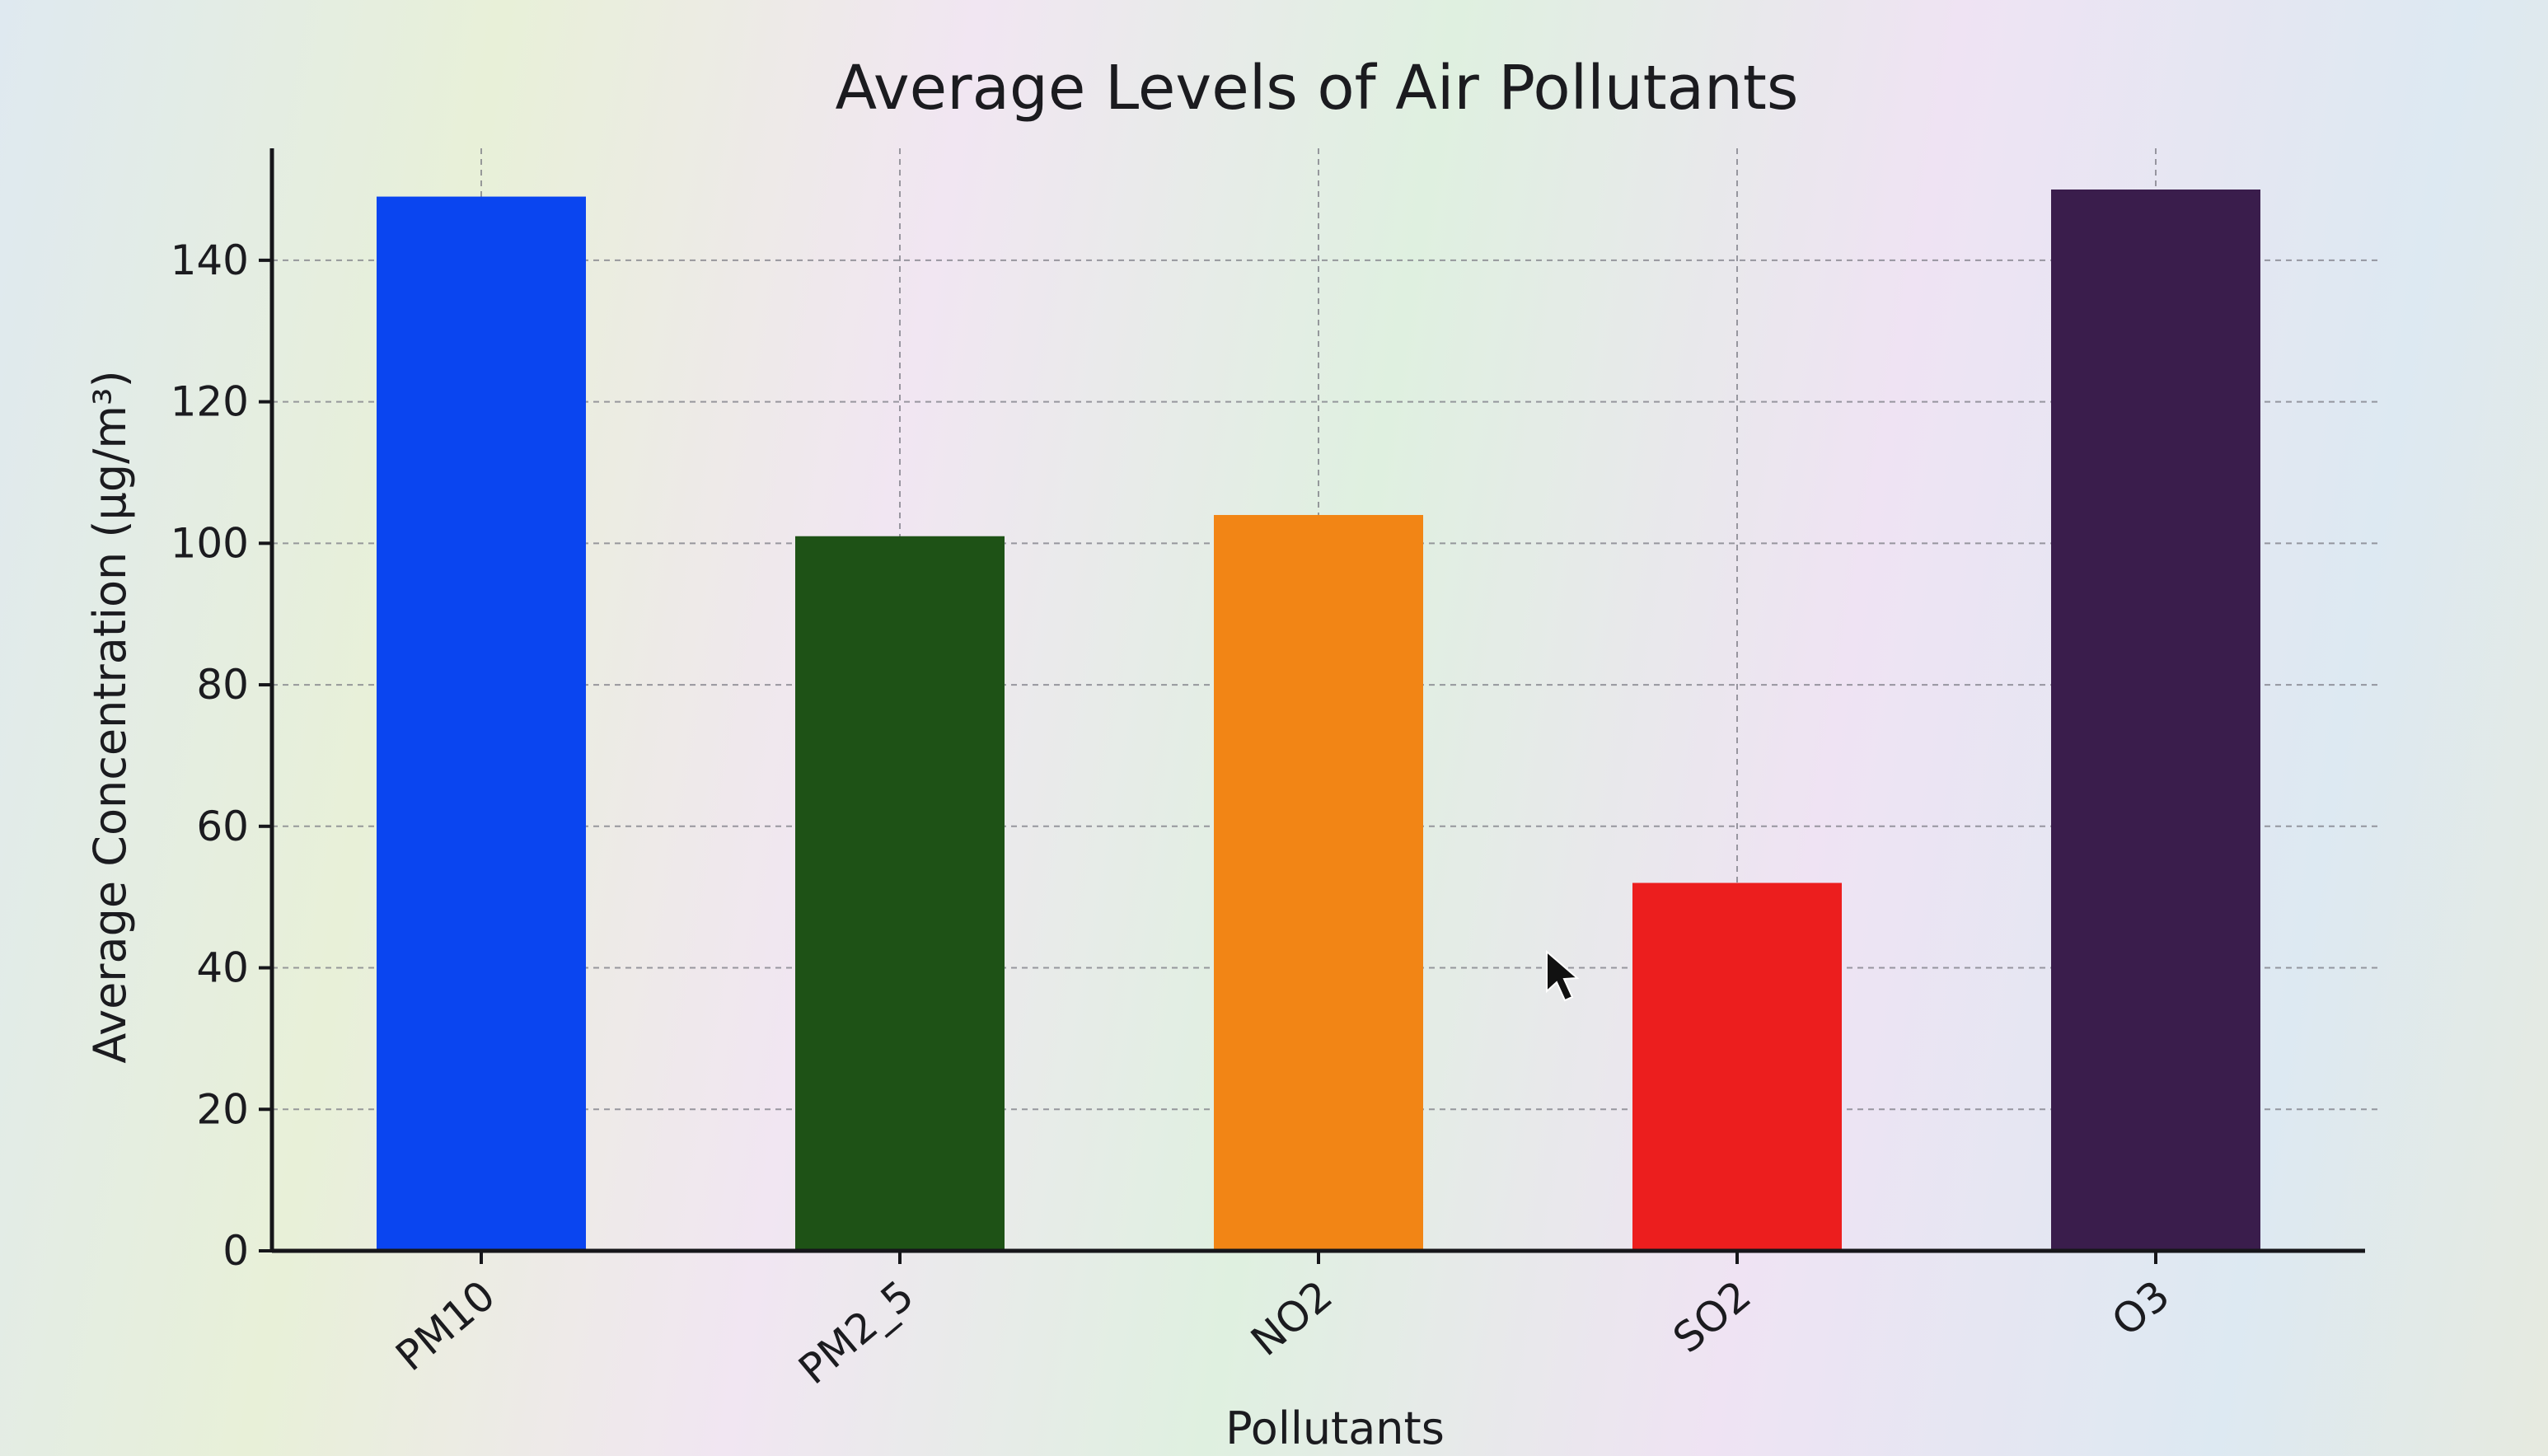  What do you see at coordinates (222, 826) in the screenshot?
I see `y-tick-label: 60` at bounding box center [222, 826].